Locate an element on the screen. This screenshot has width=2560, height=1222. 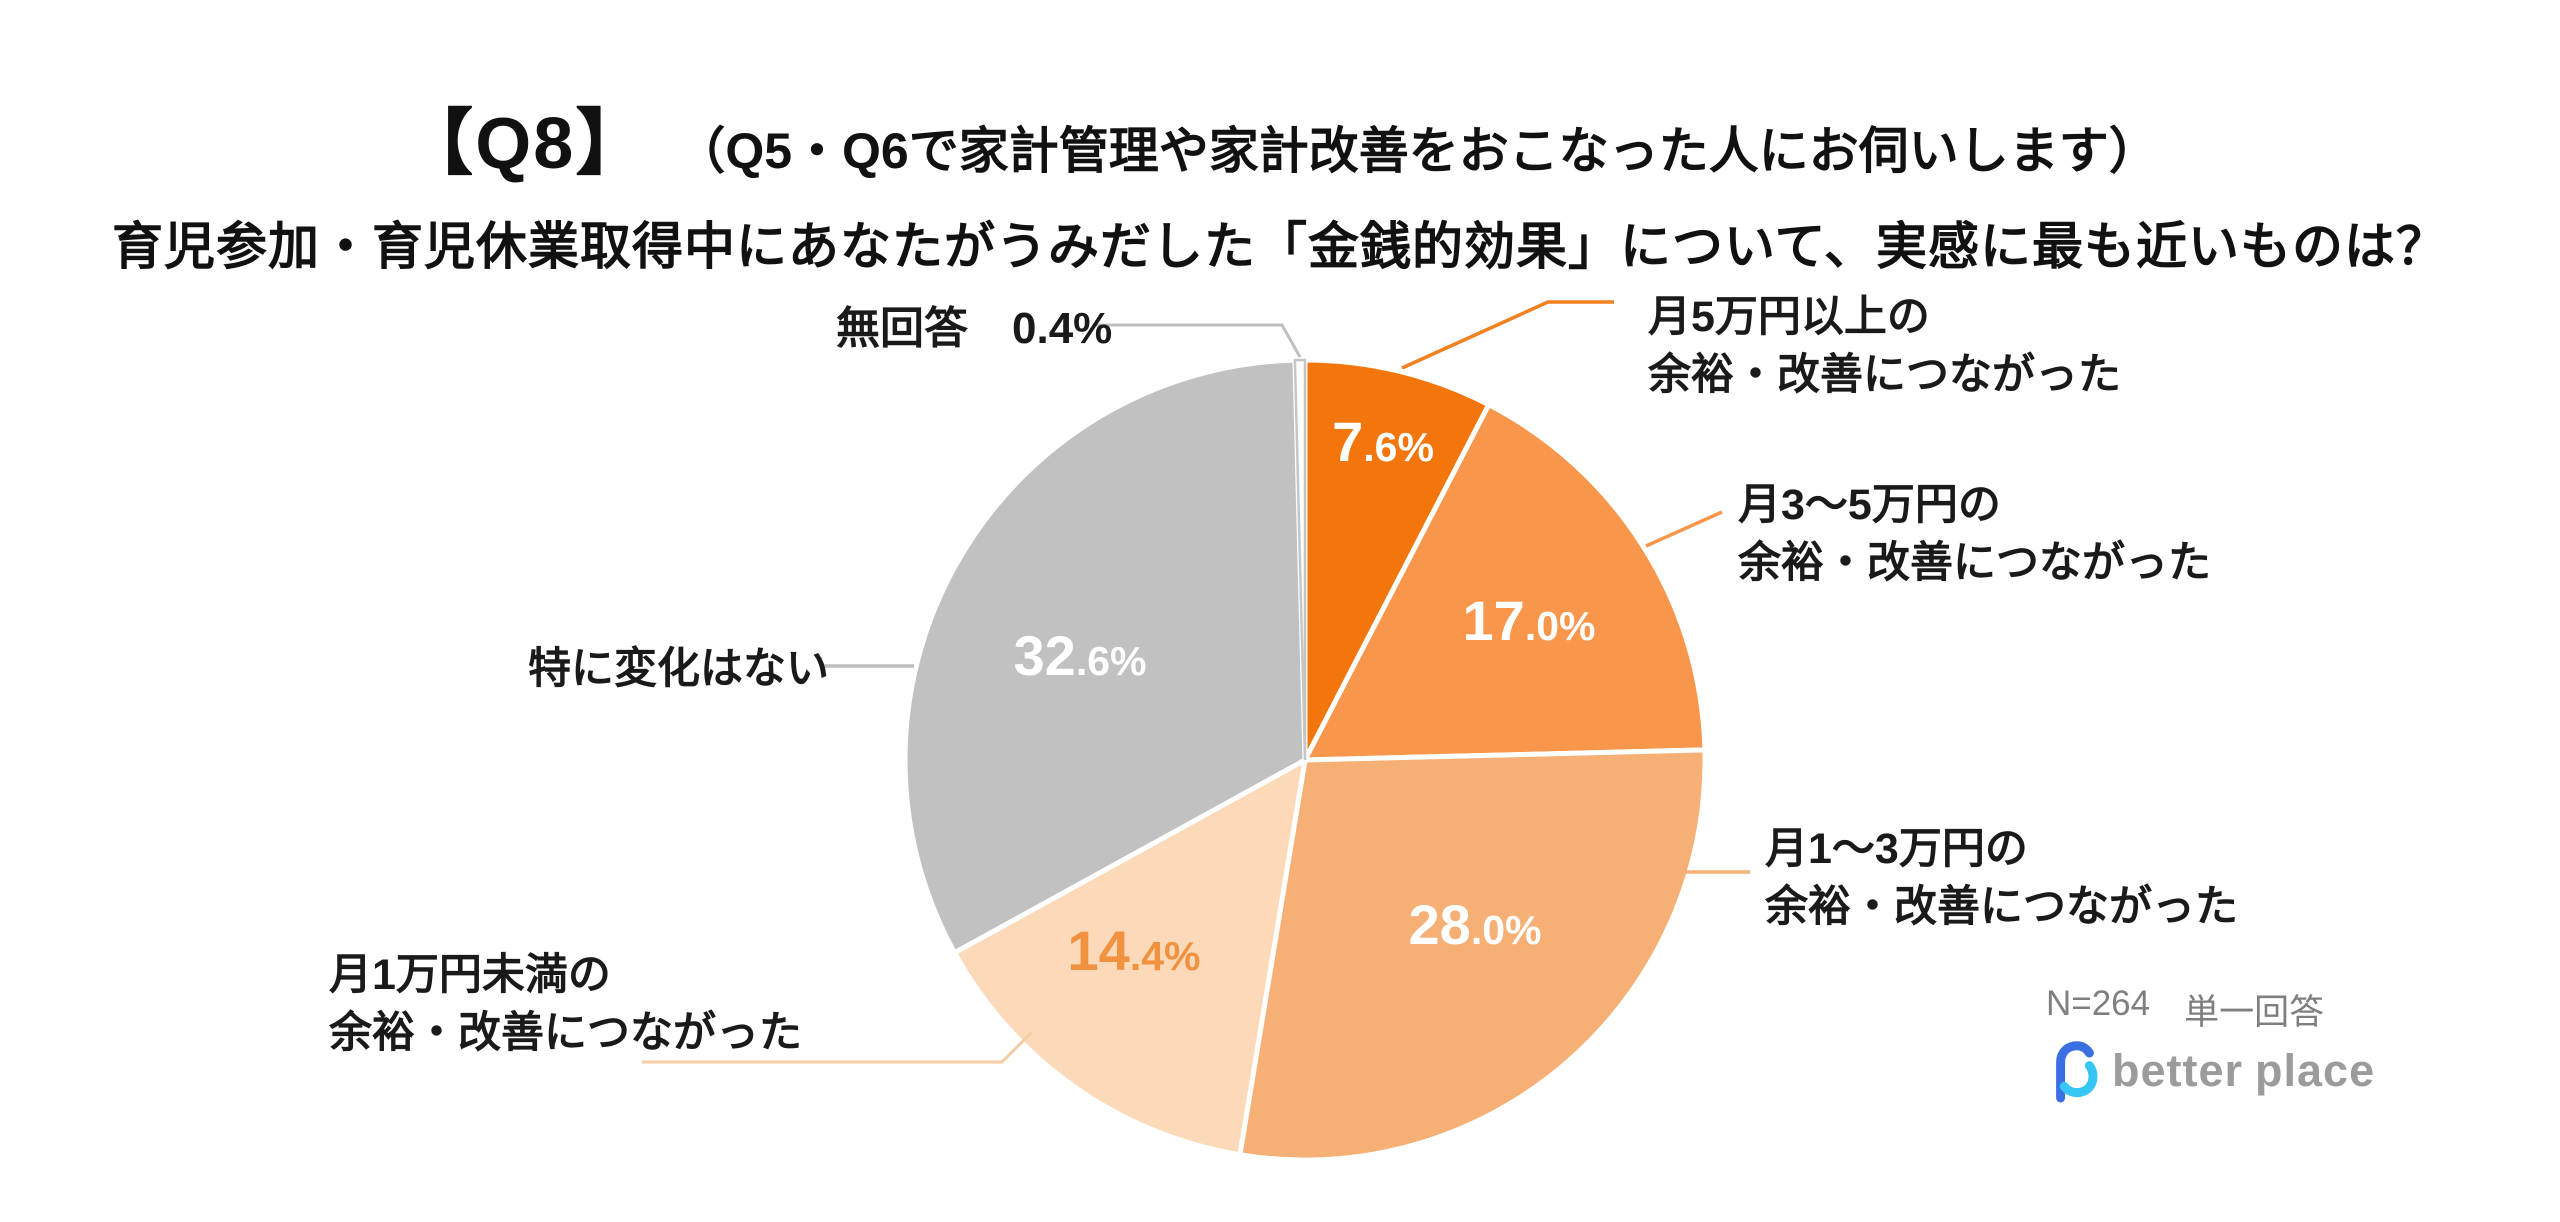
callout-line-under1 is located at coordinates (838, 1047).